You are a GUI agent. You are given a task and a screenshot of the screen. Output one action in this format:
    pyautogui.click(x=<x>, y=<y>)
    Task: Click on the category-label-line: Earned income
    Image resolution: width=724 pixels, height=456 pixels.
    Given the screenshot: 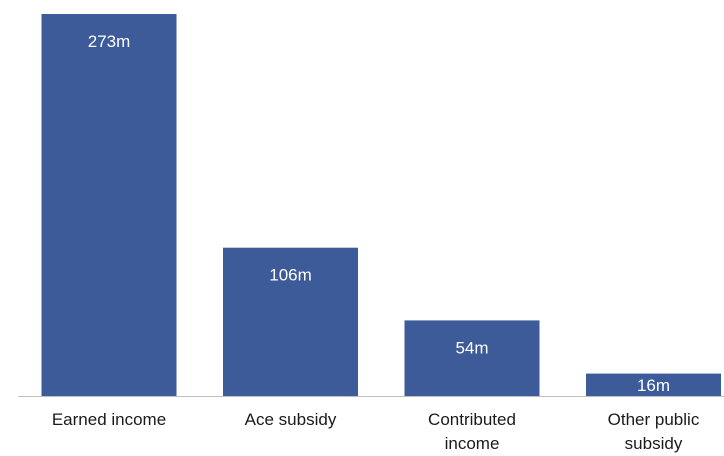 What is the action you would take?
    pyautogui.click(x=109, y=419)
    